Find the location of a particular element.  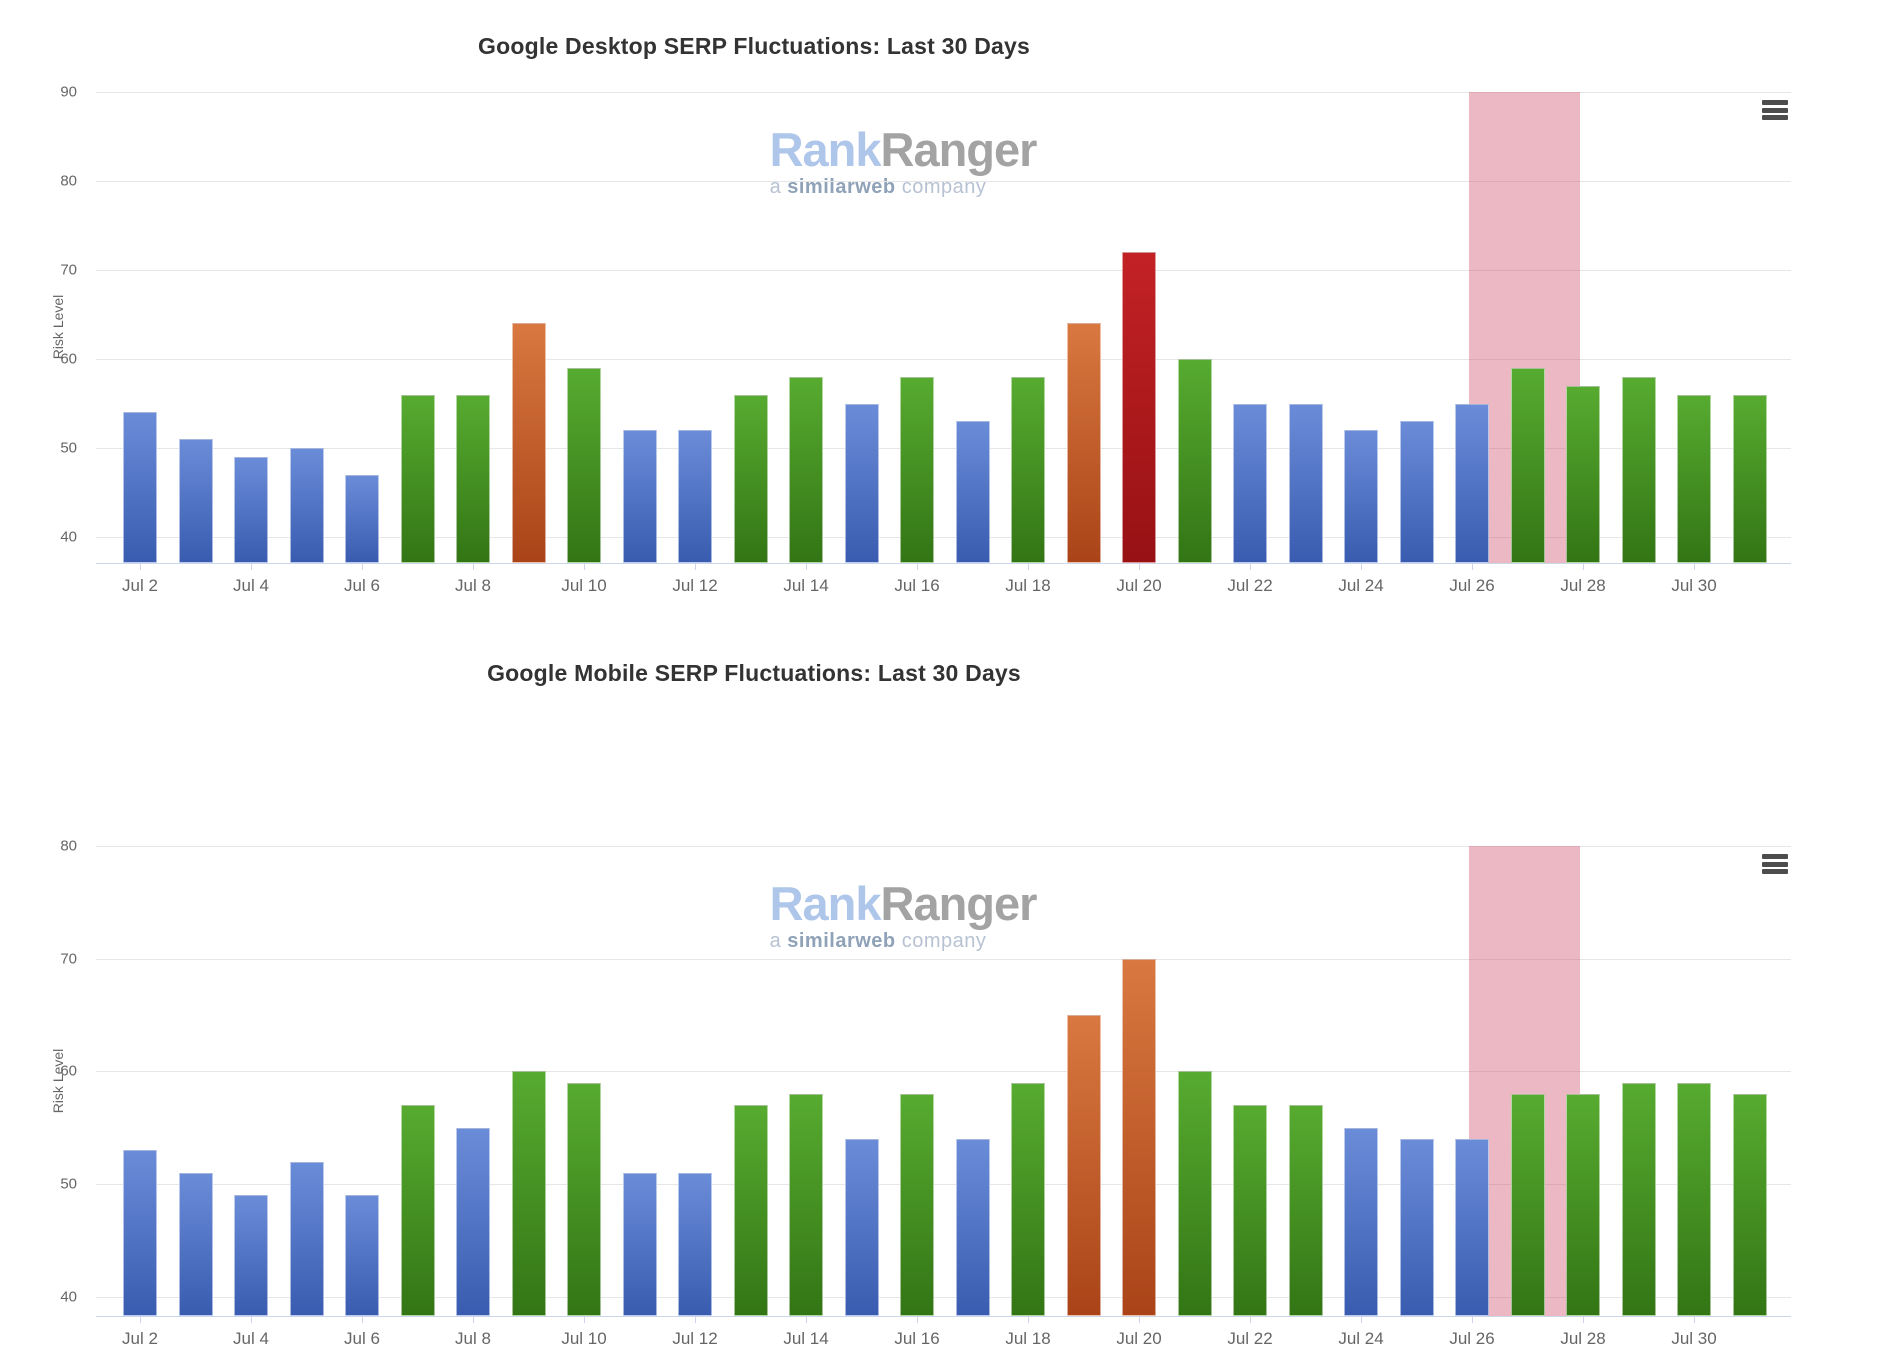

x-tick-label-jul-4: Jul 4 is located at coordinates (251, 585).